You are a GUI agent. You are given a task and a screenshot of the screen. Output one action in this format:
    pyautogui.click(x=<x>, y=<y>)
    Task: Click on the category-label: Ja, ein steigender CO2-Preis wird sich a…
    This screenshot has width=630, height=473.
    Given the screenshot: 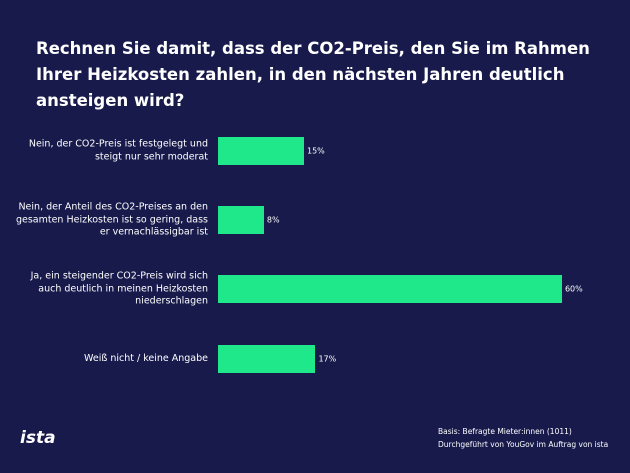 What is the action you would take?
    pyautogui.click(x=119, y=288)
    